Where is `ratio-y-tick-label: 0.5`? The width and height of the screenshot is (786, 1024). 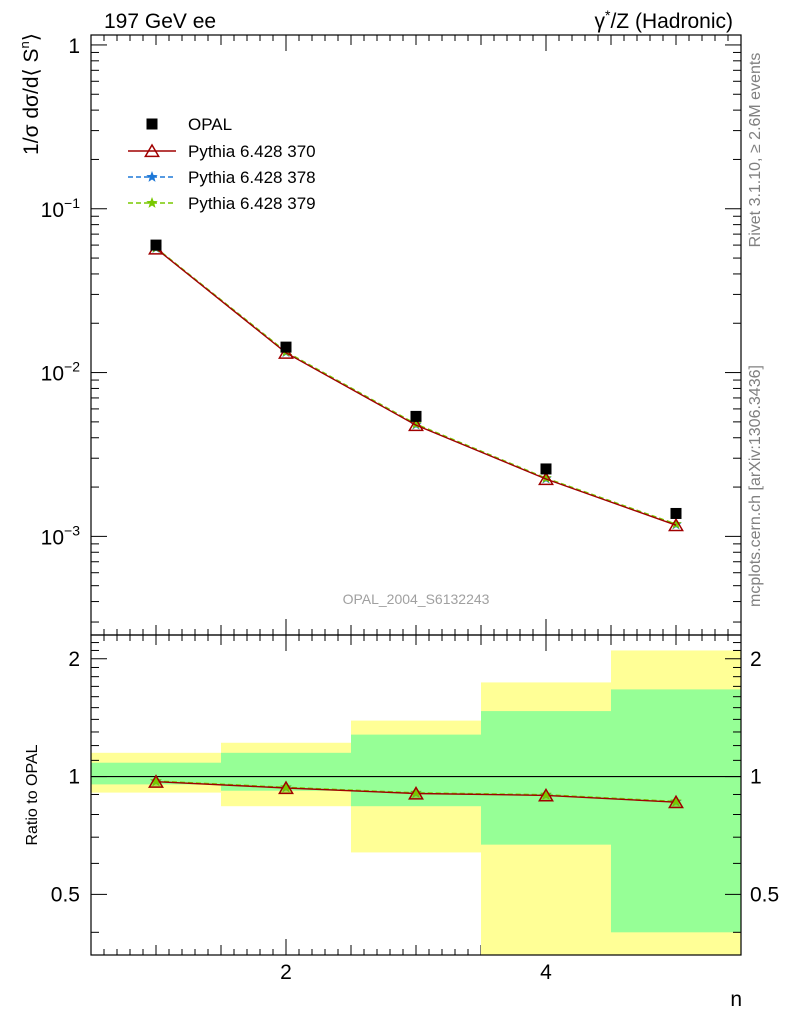
ratio-y-tick-label: 0.5 is located at coordinates (65, 894).